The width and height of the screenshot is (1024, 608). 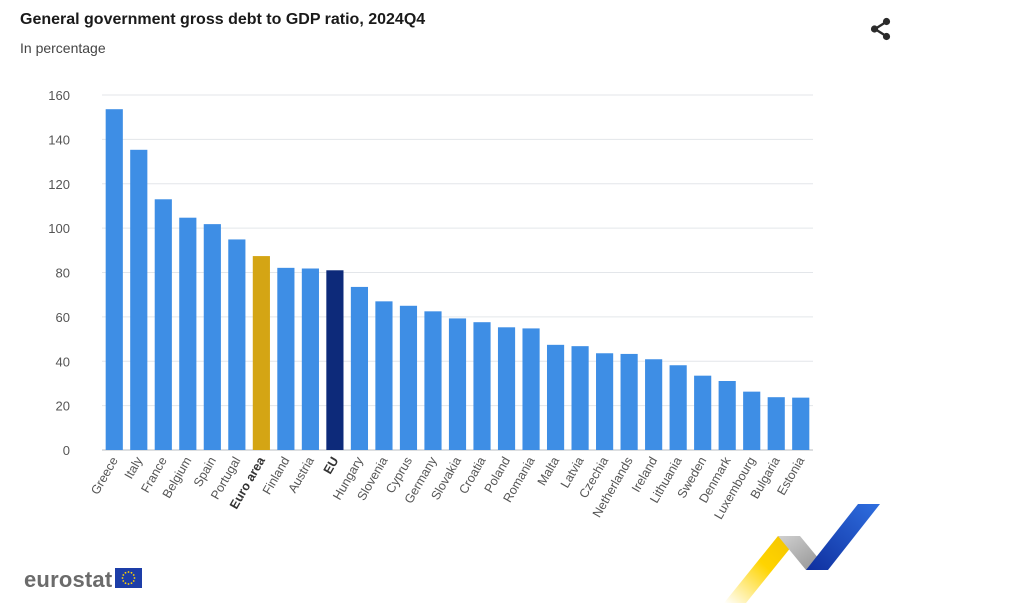 What do you see at coordinates (134, 468) in the screenshot?
I see `x-tick-label: Italy` at bounding box center [134, 468].